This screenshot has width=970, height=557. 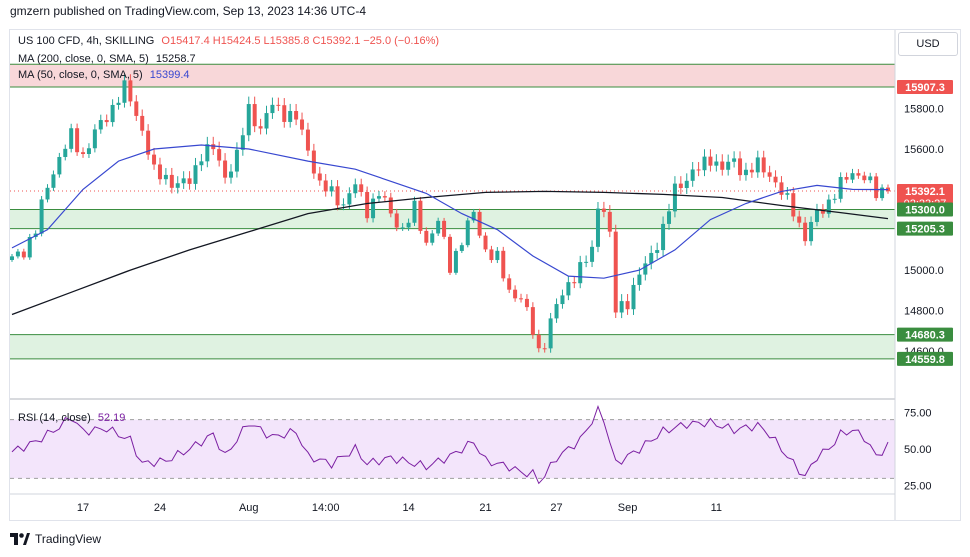 What do you see at coordinates (111, 418) in the screenshot?
I see `legend-rsi-value: 52.19` at bounding box center [111, 418].